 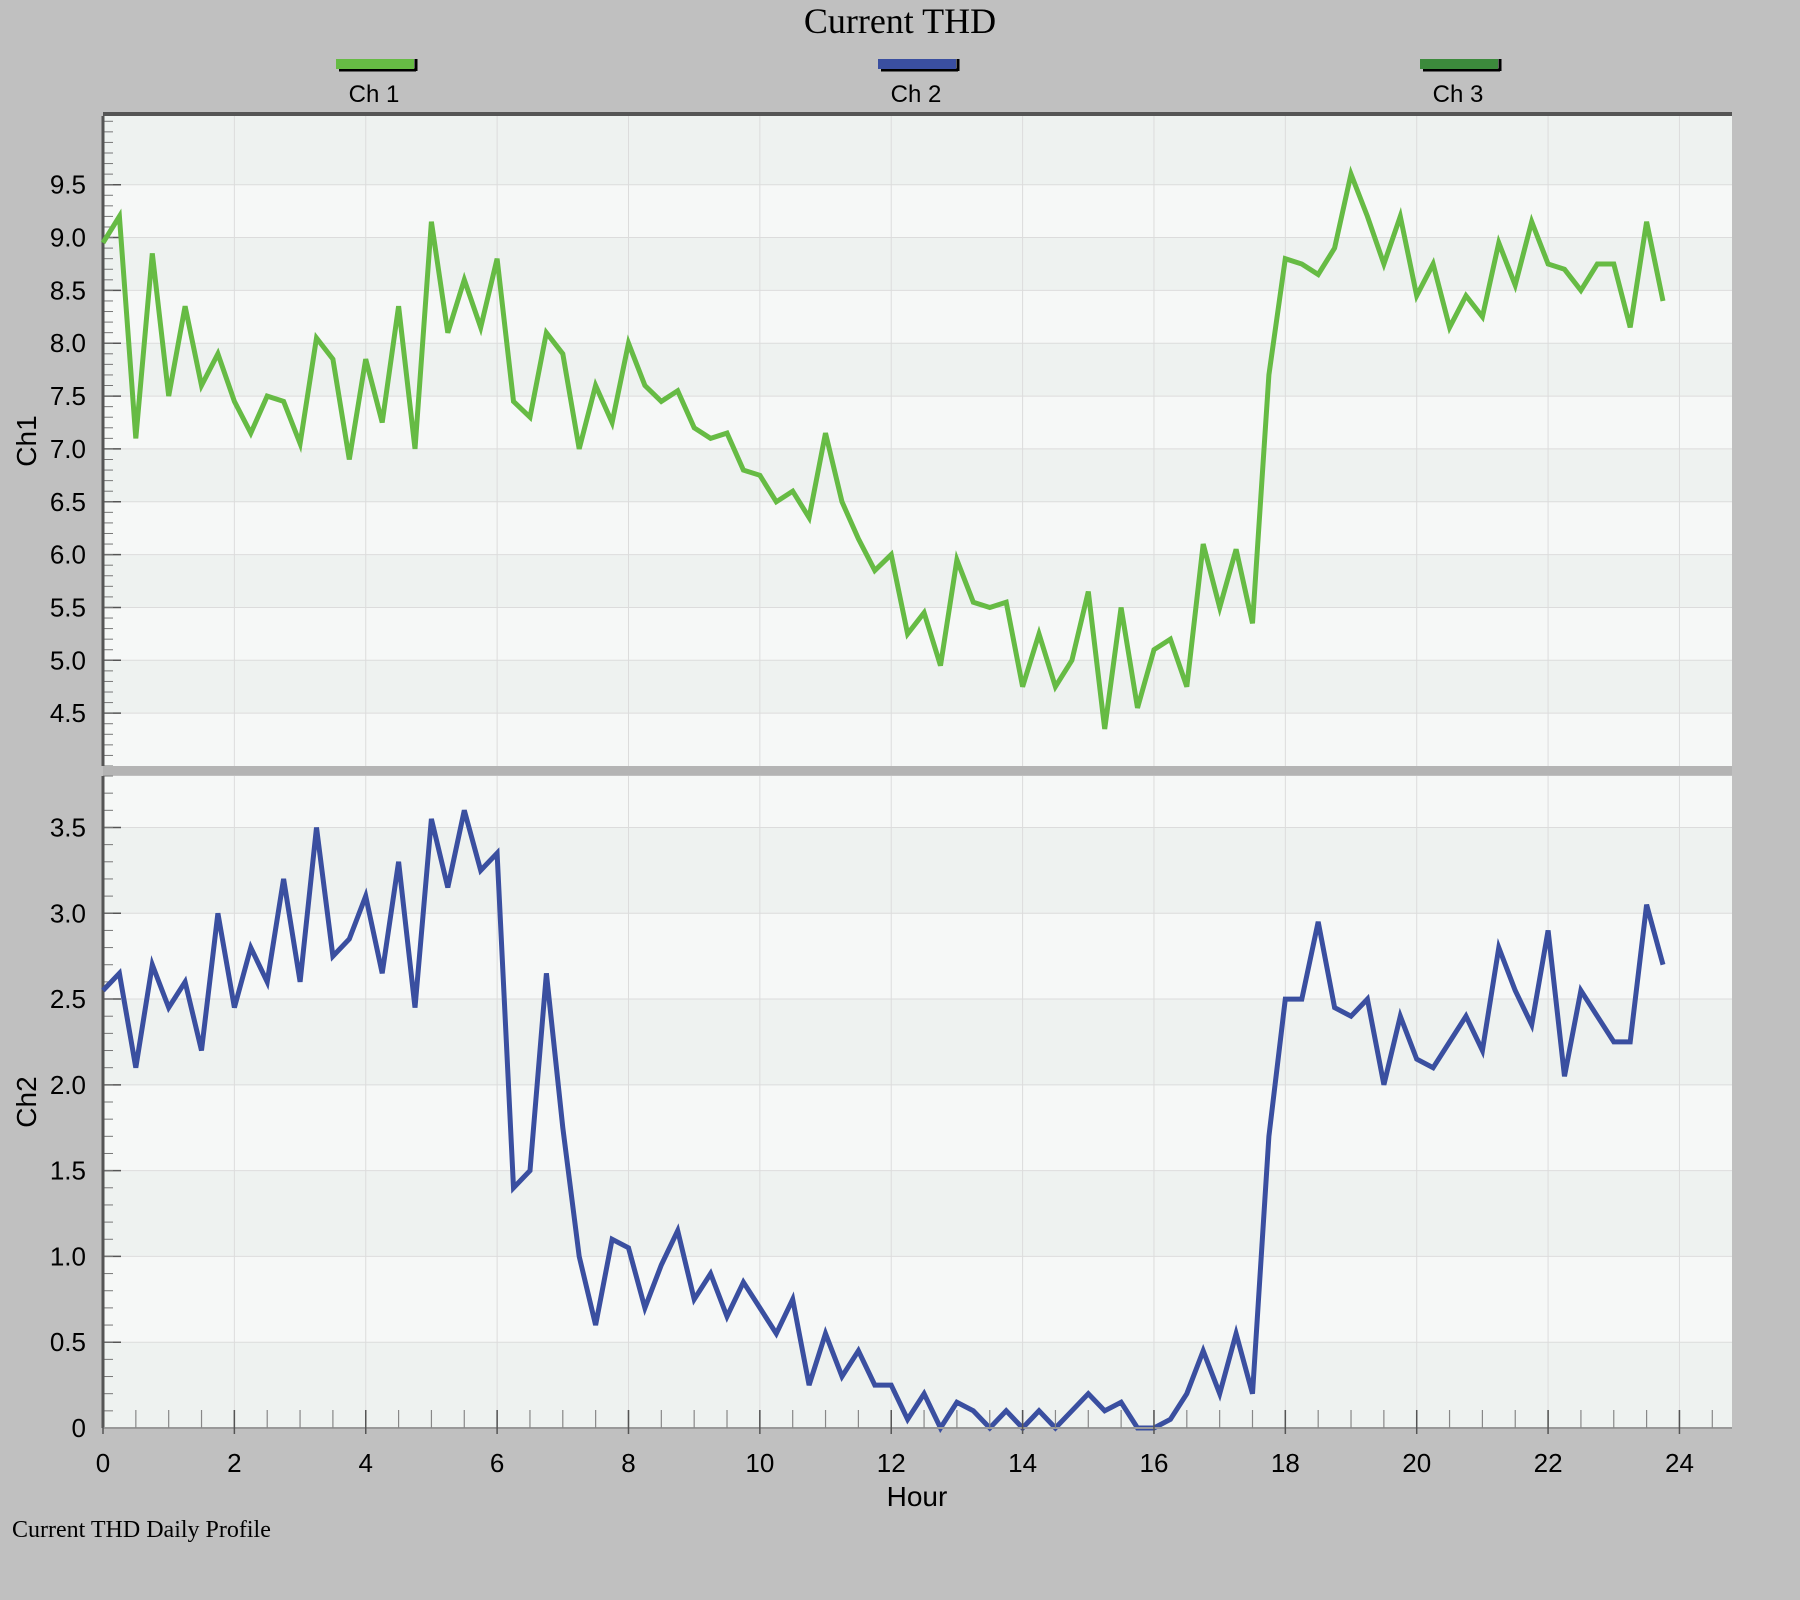 I want to click on y-tick-label: 6.0, so click(x=68, y=555).